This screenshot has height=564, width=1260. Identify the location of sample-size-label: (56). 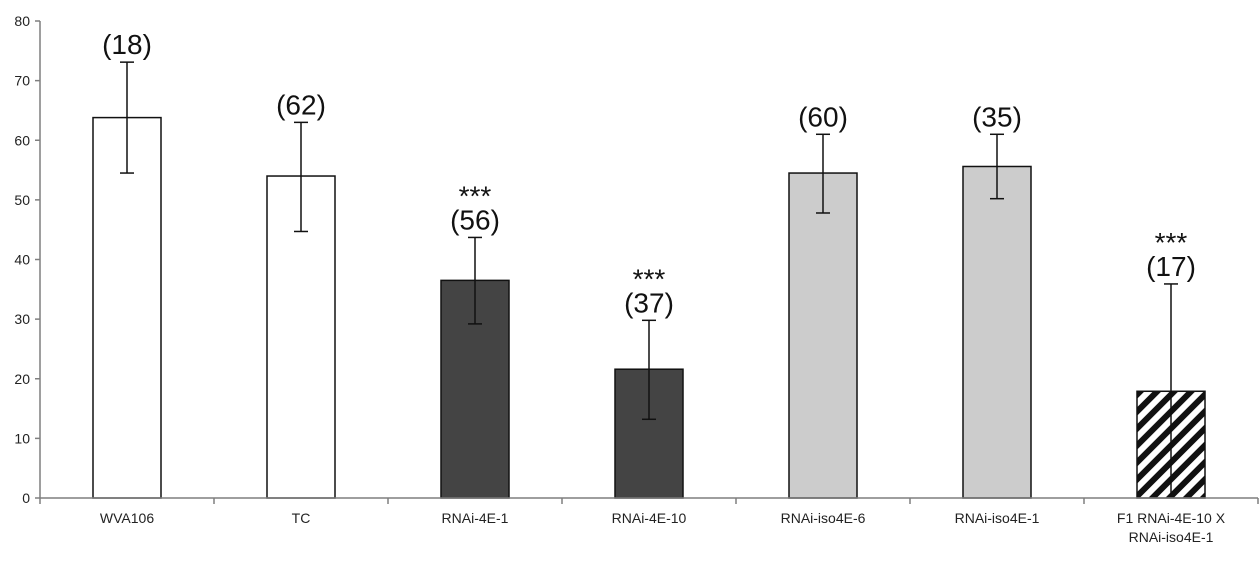
(475, 219).